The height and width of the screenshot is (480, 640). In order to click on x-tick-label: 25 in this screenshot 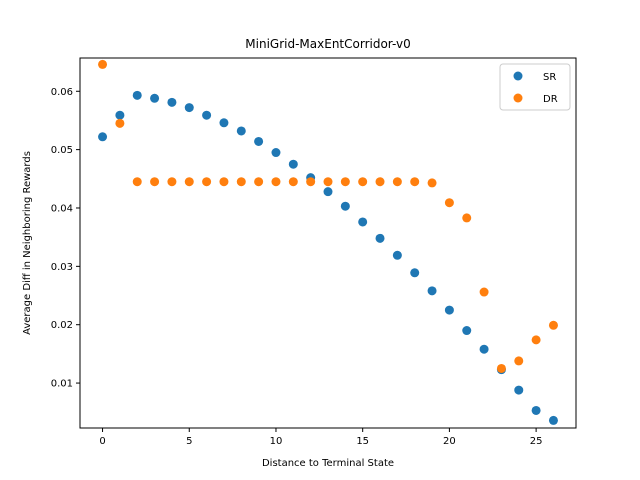, I will do `click(536, 441)`.